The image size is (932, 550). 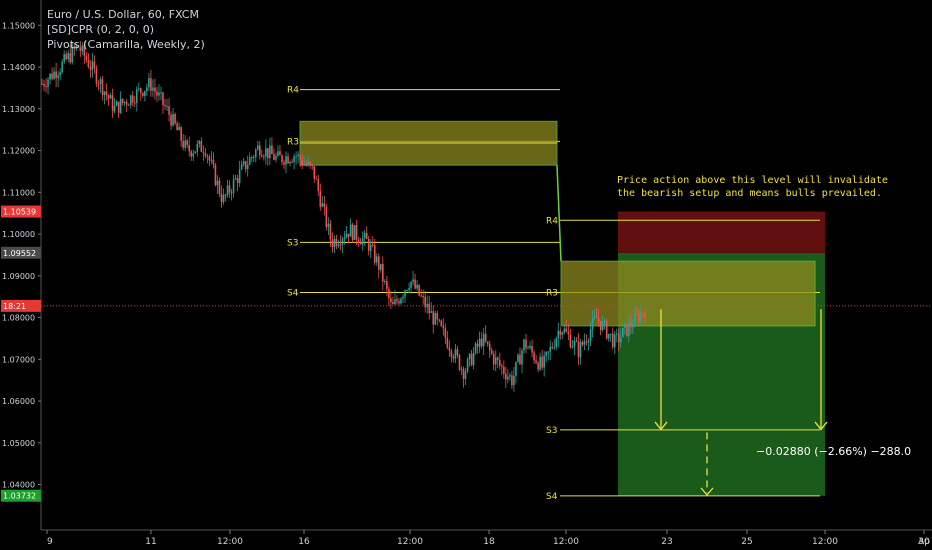 I want to click on price-tick-label: 1.15000, so click(x=18, y=25).